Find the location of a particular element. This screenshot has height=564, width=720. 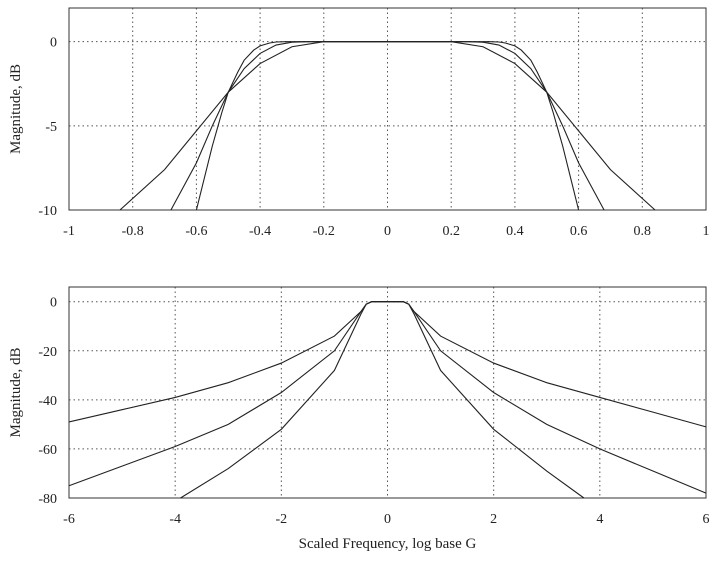

x-tick-label: -0.8 is located at coordinates (133, 231).